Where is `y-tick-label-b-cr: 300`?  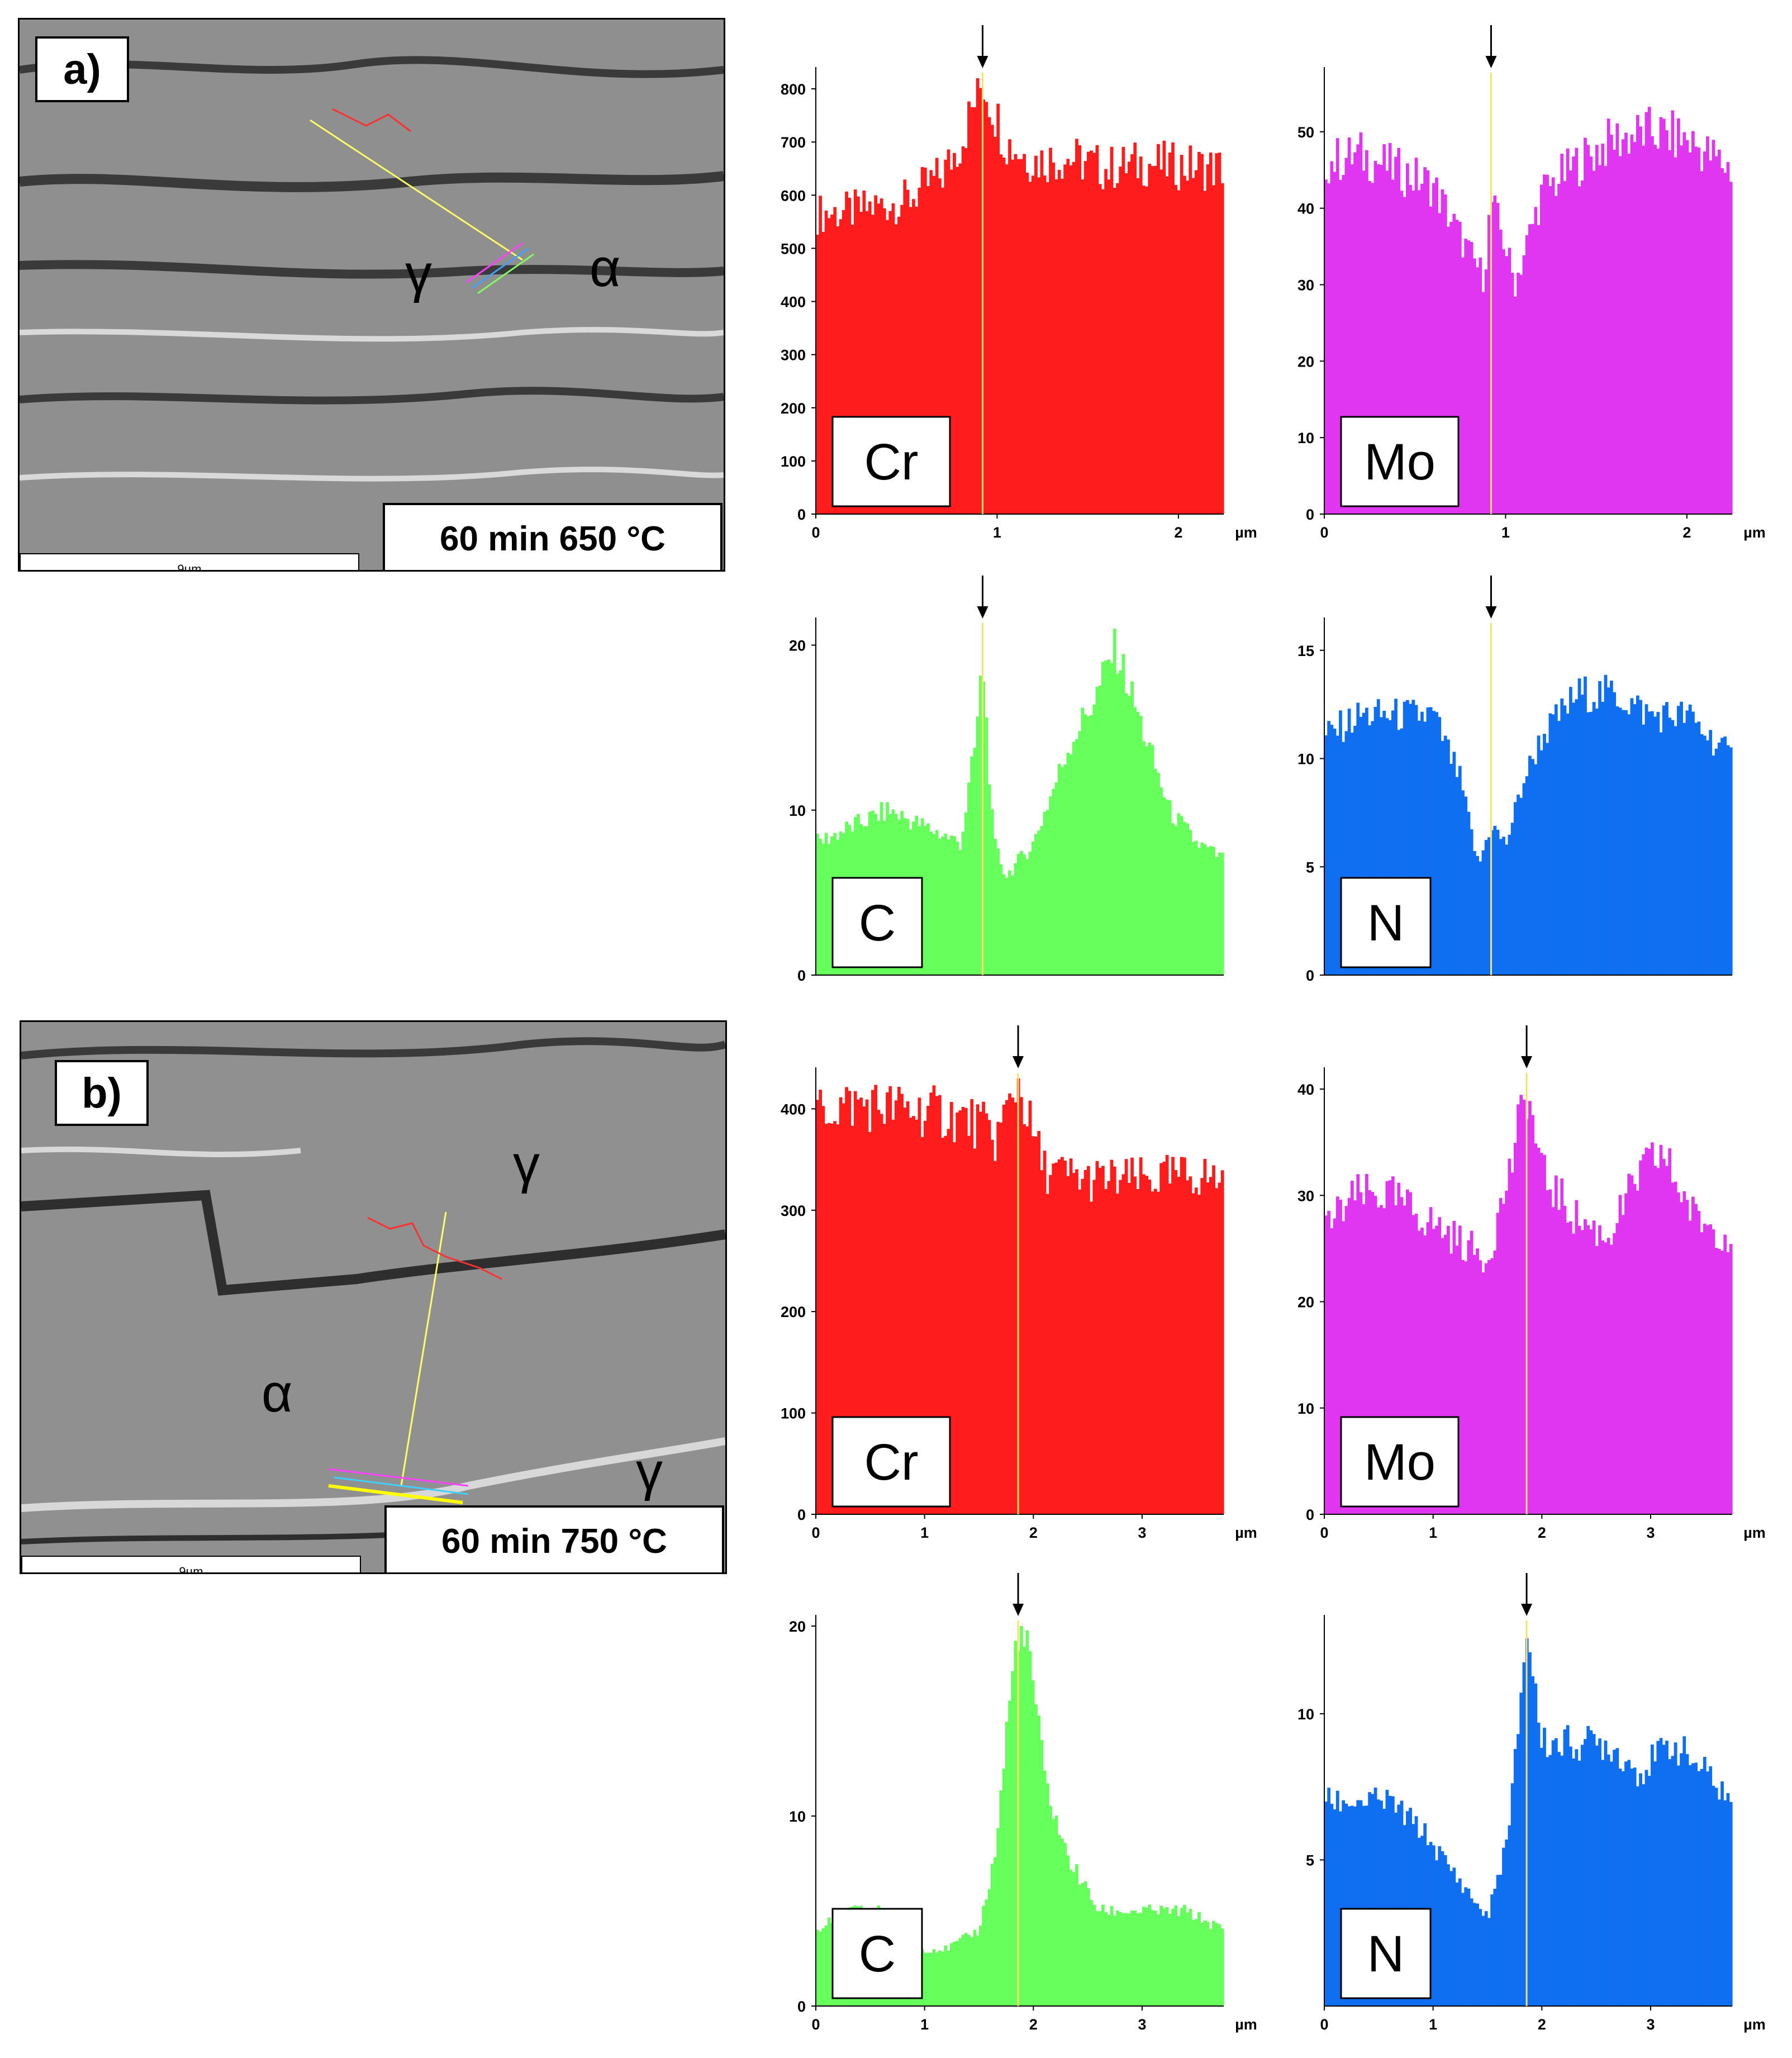 y-tick-label-b-cr: 300 is located at coordinates (793, 1211).